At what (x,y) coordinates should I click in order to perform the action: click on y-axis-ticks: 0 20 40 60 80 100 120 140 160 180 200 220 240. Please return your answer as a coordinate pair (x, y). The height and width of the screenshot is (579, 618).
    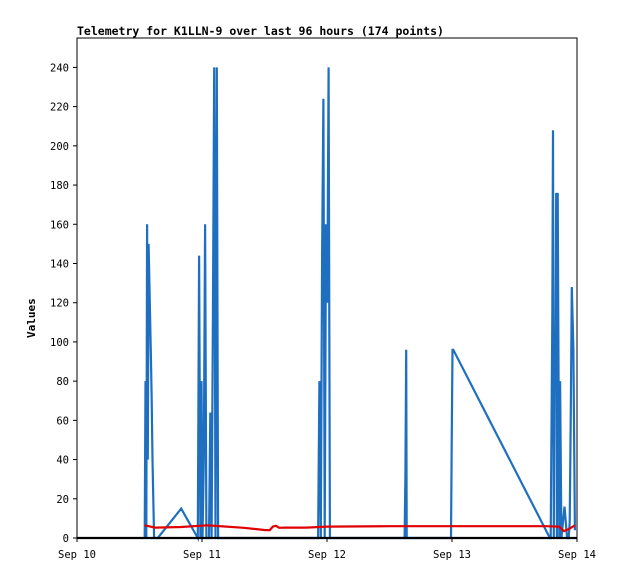
    Looking at the image, I should click on (63, 303).